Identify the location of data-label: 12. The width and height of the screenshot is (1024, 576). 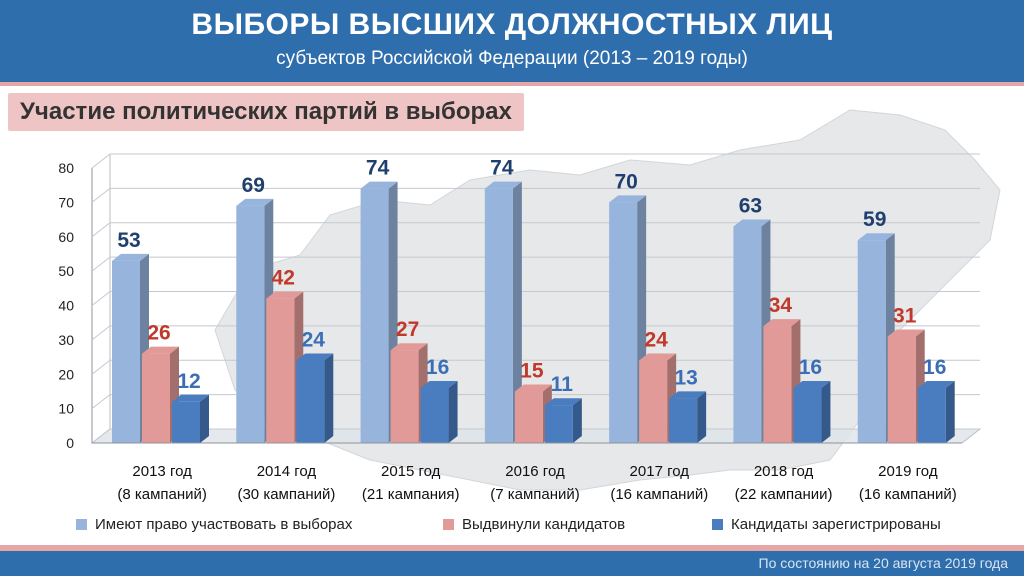
(188, 381).